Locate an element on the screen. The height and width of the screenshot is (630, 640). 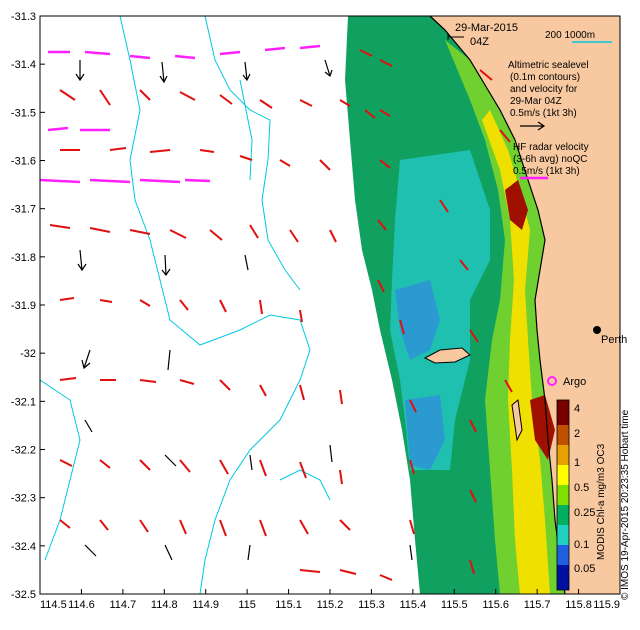
x-tick-label: 114.6 is located at coordinates (81, 605).